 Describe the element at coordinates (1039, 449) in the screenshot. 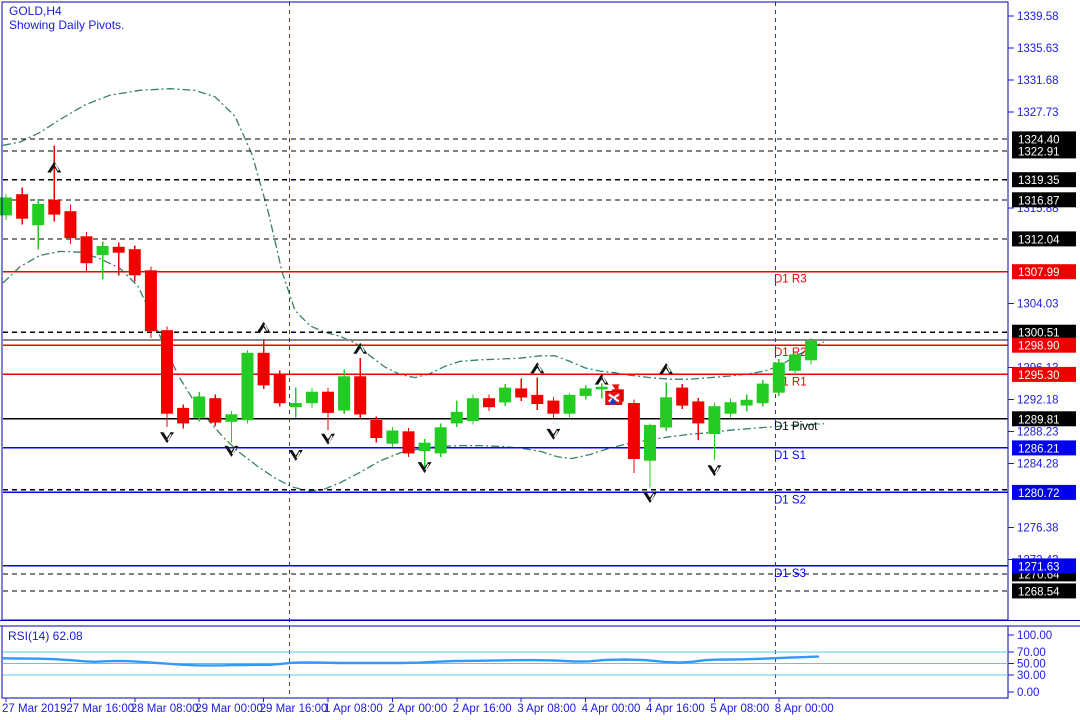

I see `price-badge-value: 1286.21` at that location.